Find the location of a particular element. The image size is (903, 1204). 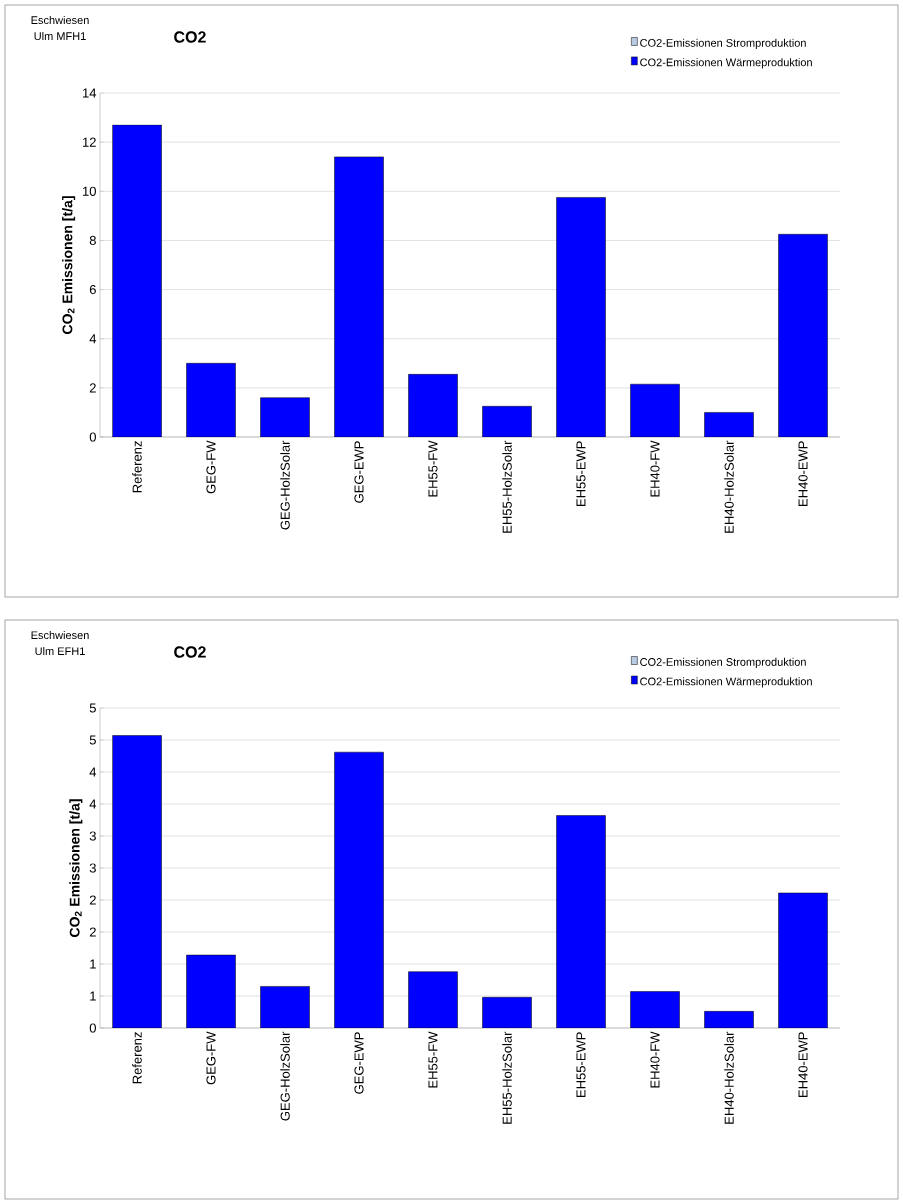

y-tick-label: 6 is located at coordinates (92, 289).